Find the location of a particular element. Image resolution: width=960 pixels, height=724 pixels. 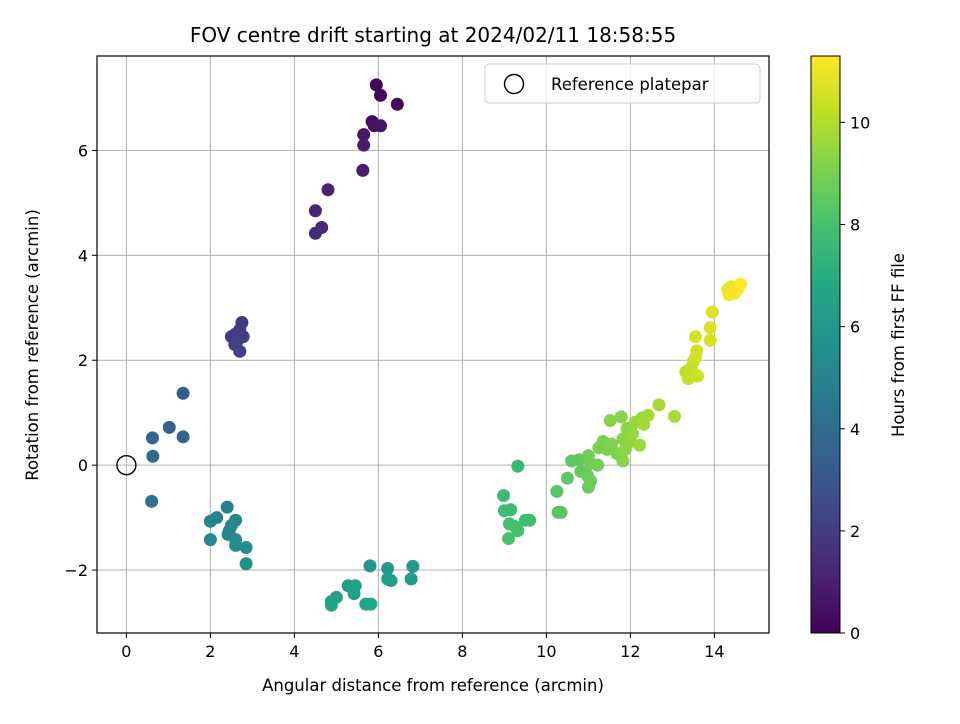

legend-marker-reference is located at coordinates (514, 84).